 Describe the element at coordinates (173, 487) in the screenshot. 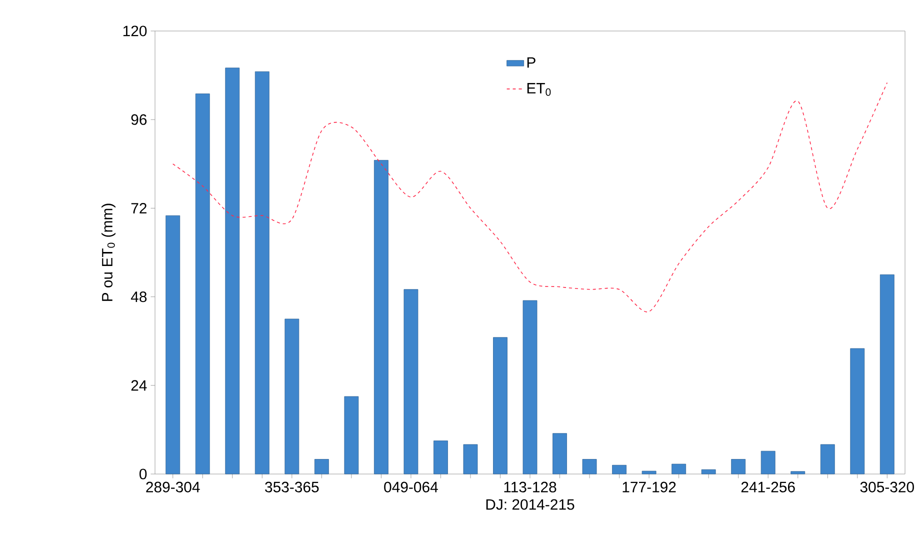

I see `x-tick-label: 289-304` at that location.